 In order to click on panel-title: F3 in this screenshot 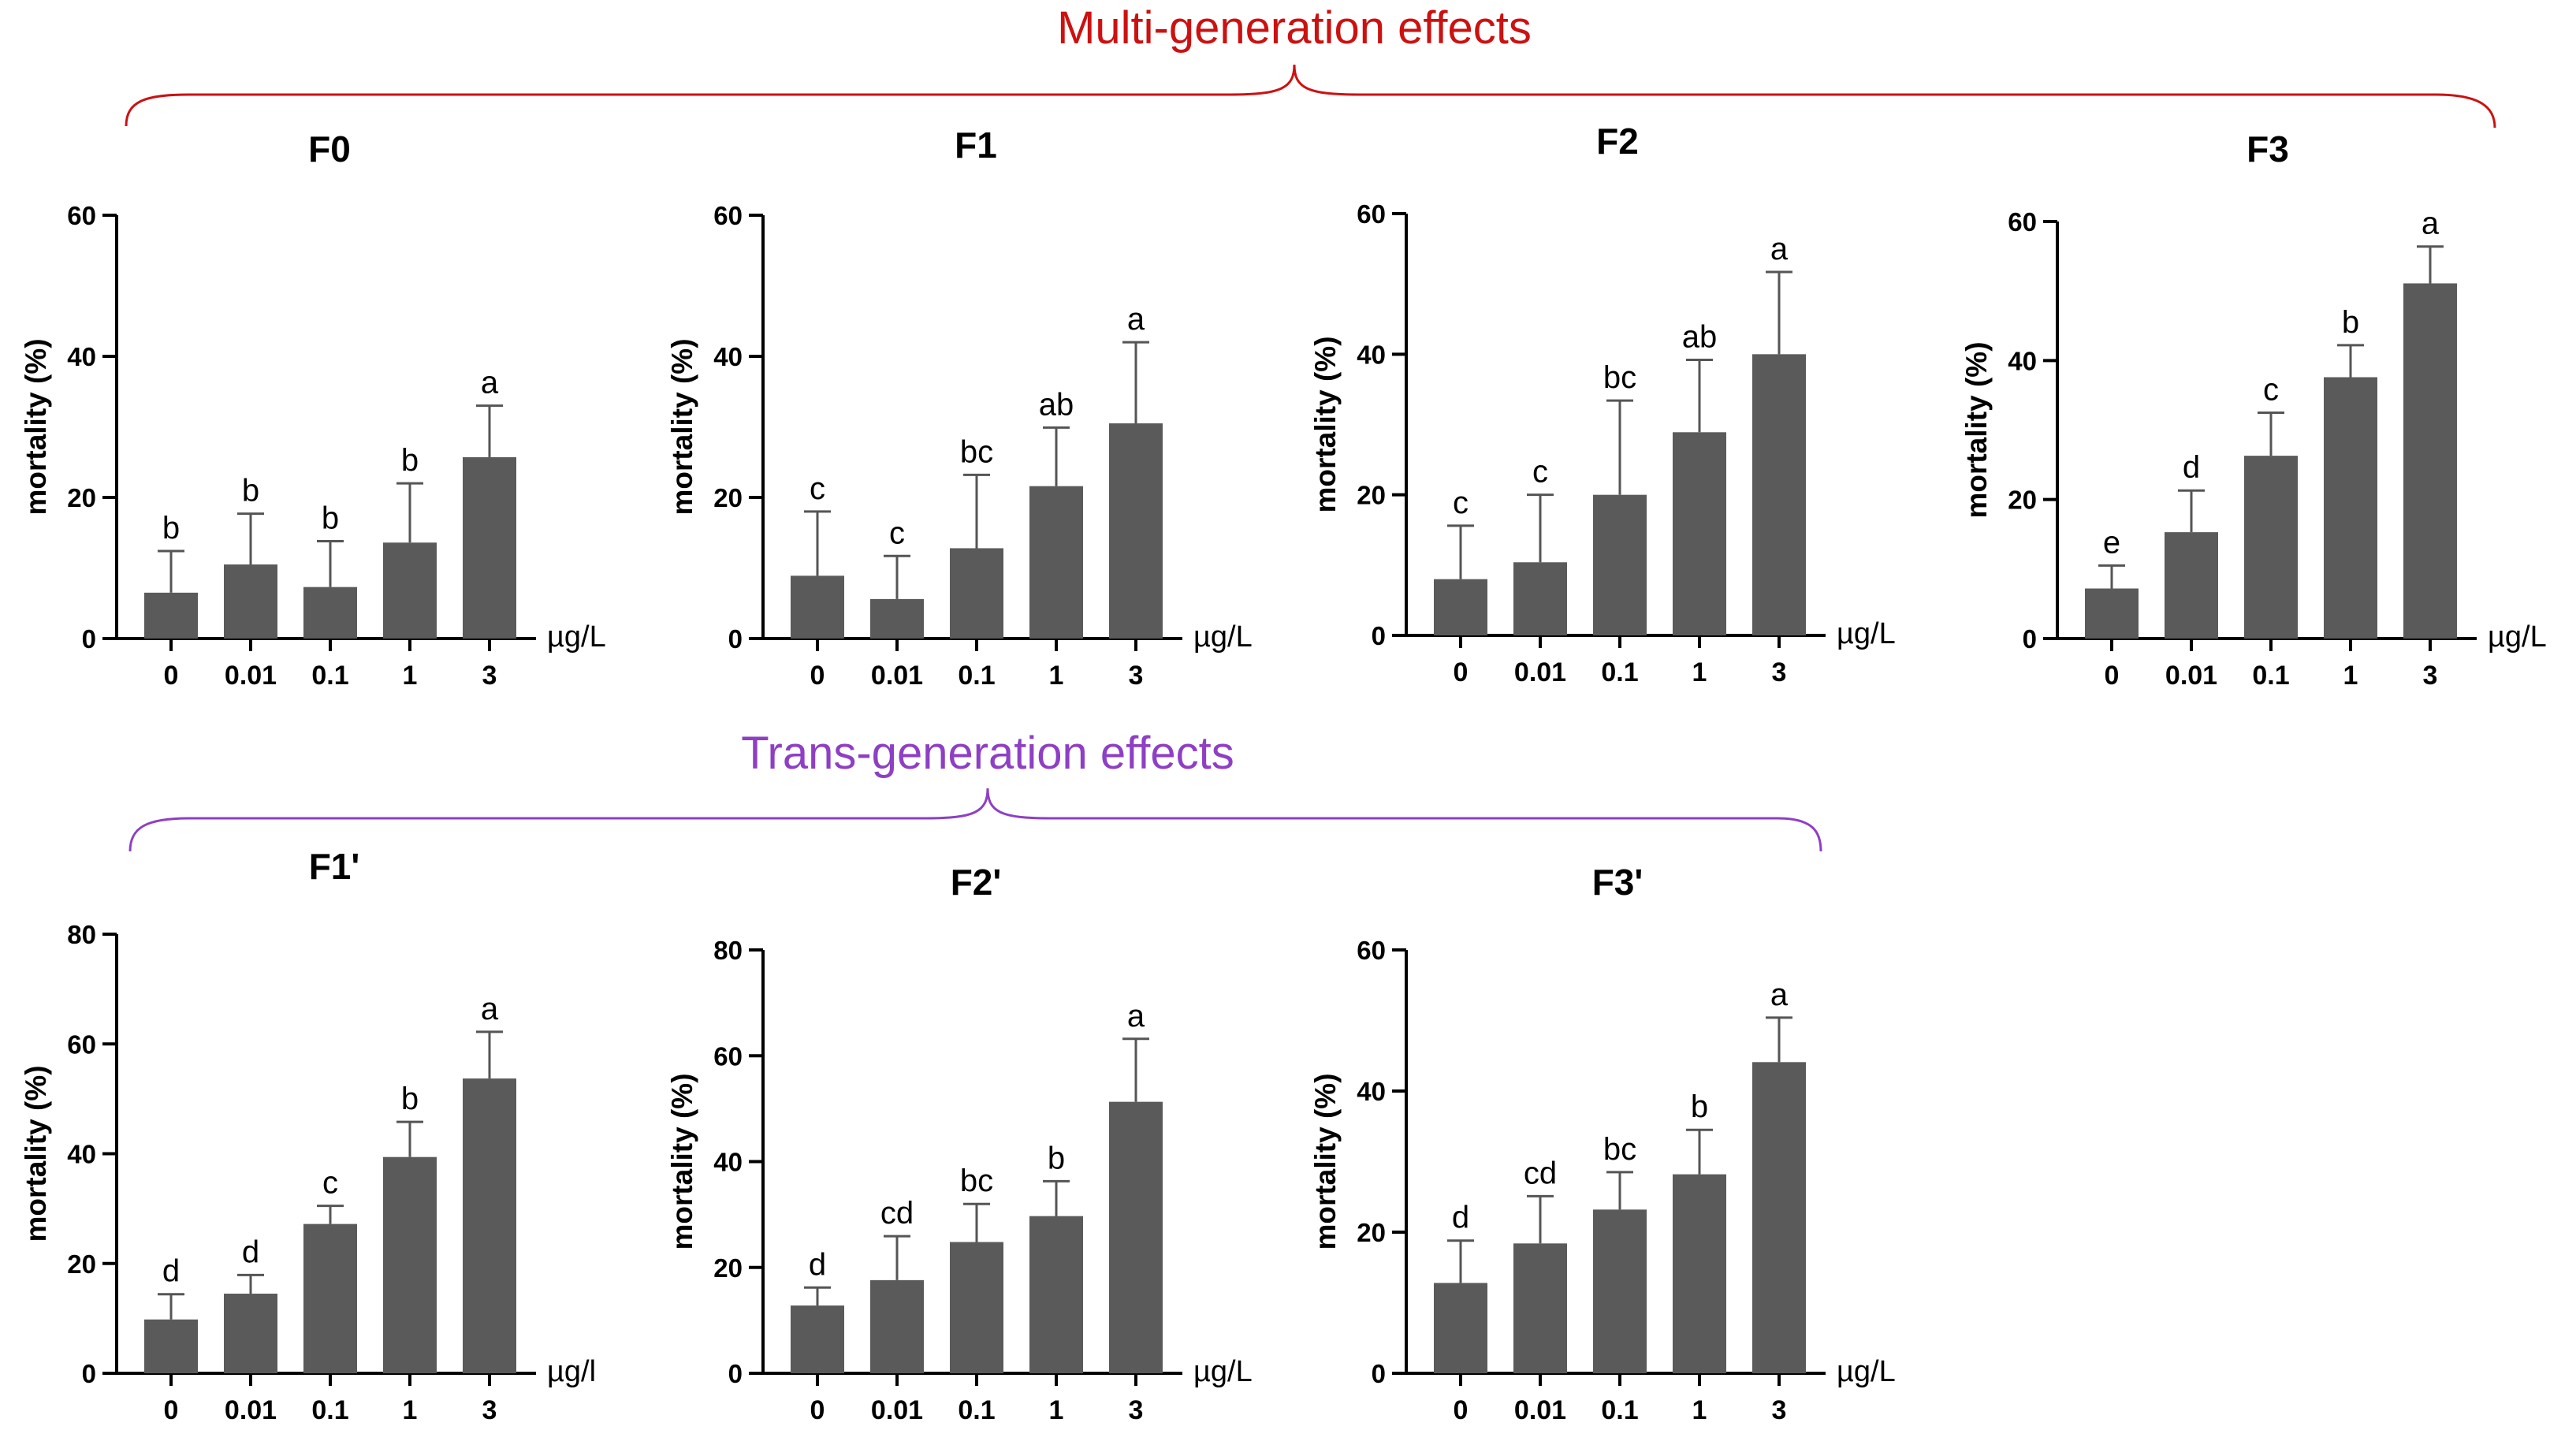, I will do `click(2268, 148)`.